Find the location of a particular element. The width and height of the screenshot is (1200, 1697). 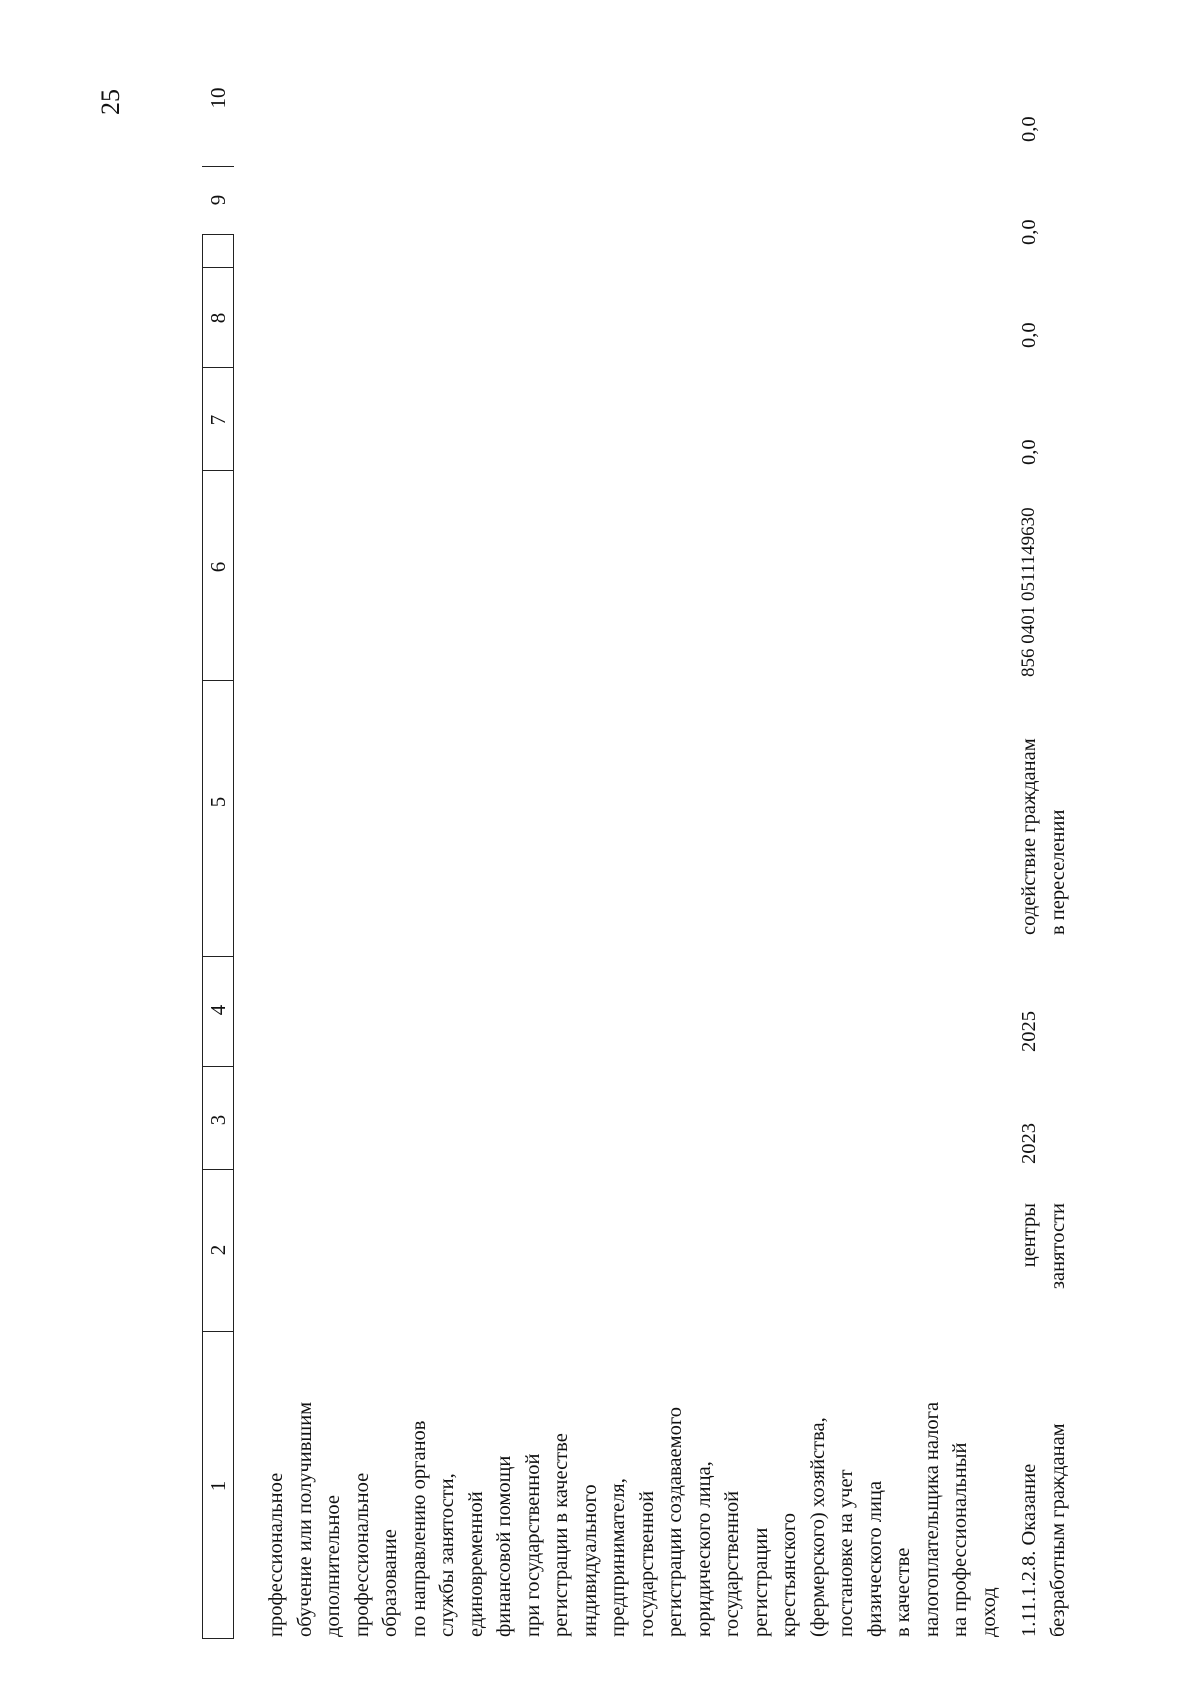

header-col-2: 2 is located at coordinates (218, 1250).